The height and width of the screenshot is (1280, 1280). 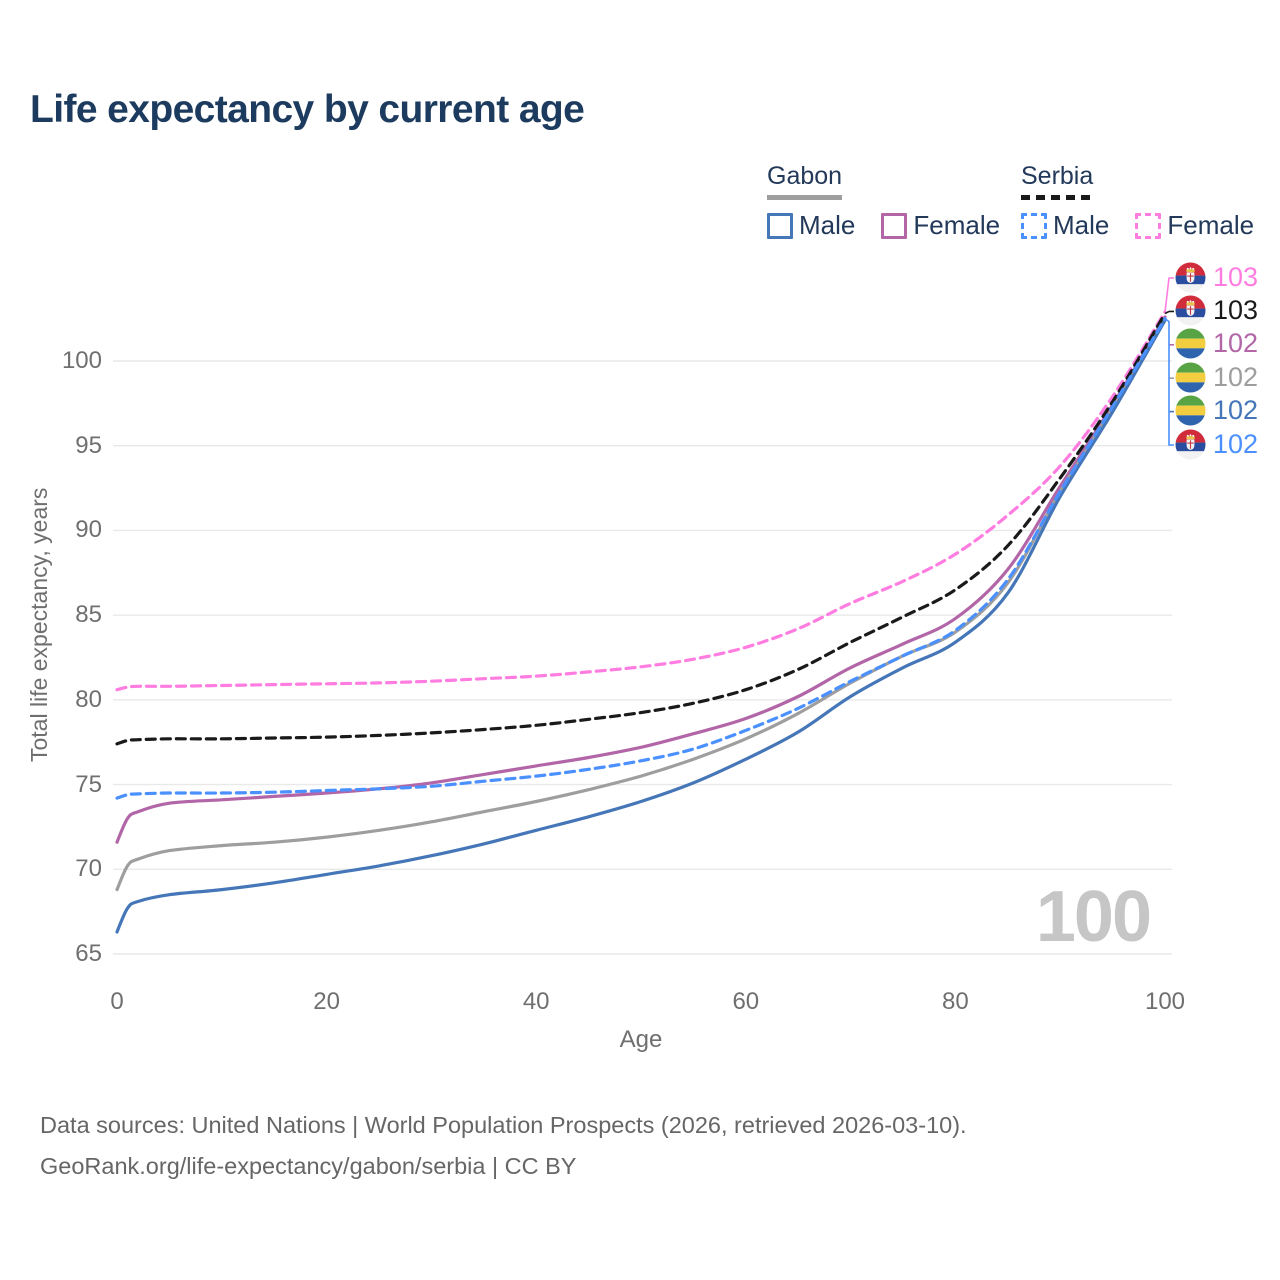 What do you see at coordinates (746, 1001) in the screenshot?
I see `x-tick-60: 60` at bounding box center [746, 1001].